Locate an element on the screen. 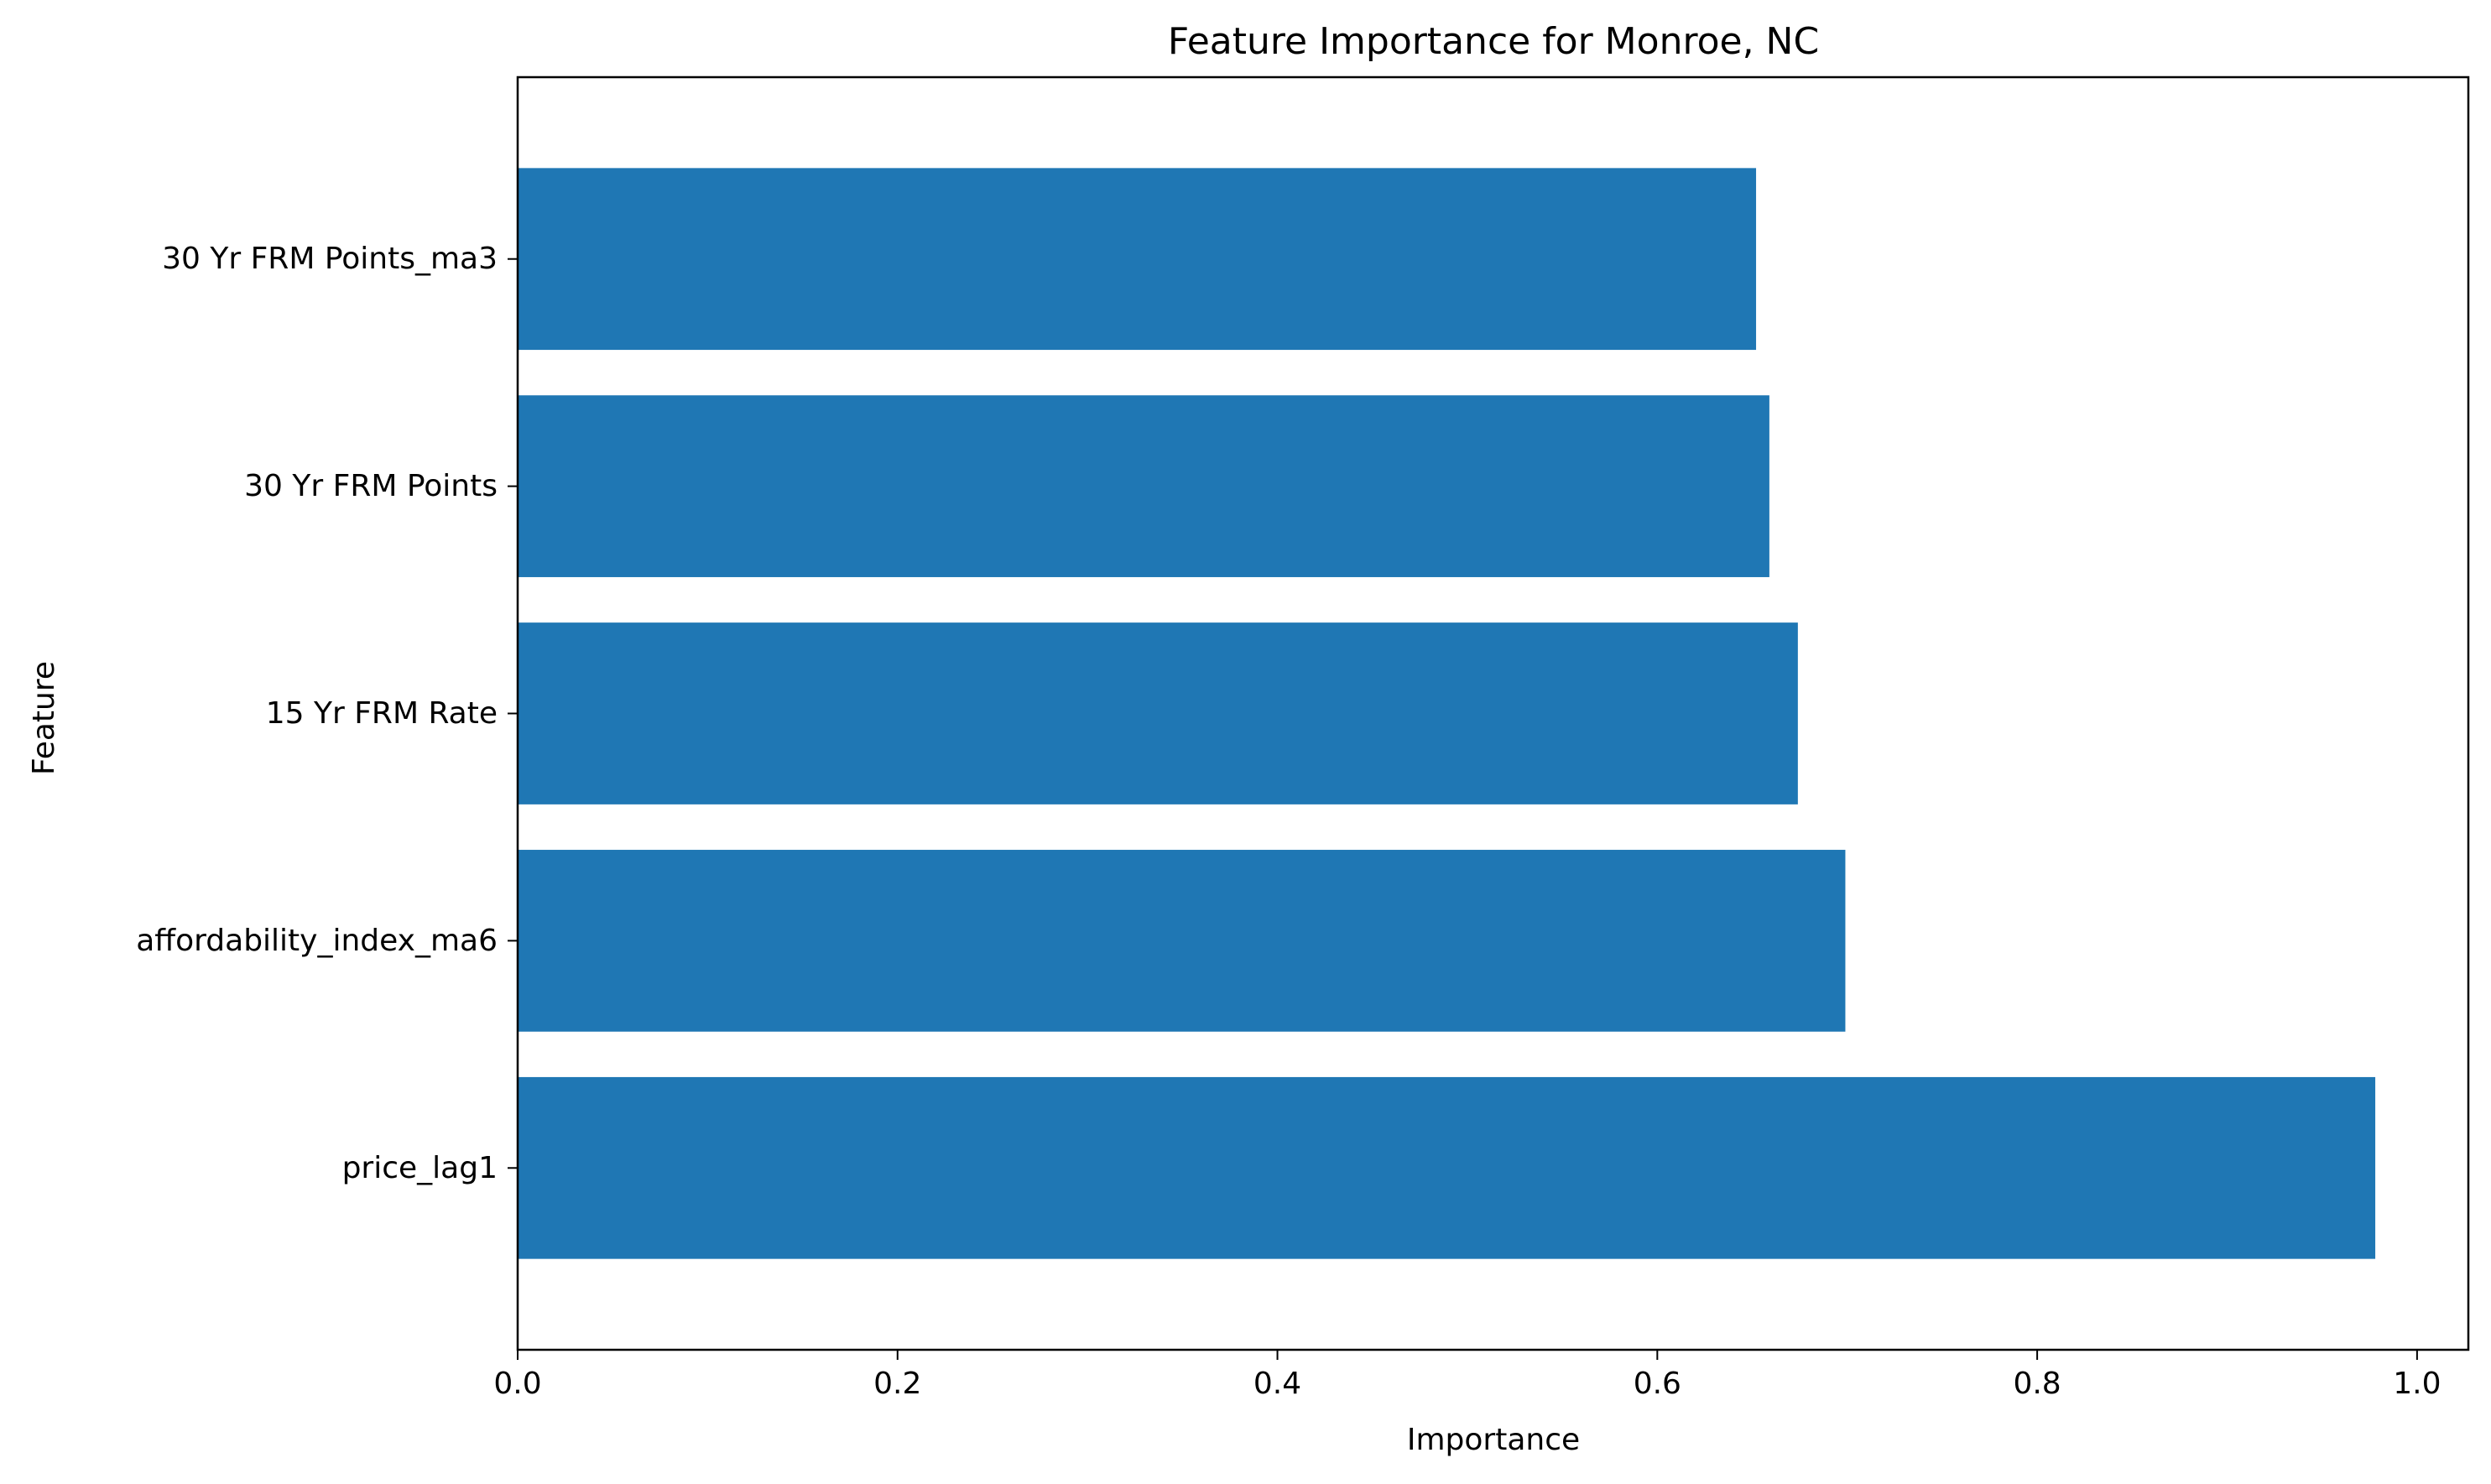  x-tick-label-2: 0.4 is located at coordinates (1277, 1384).